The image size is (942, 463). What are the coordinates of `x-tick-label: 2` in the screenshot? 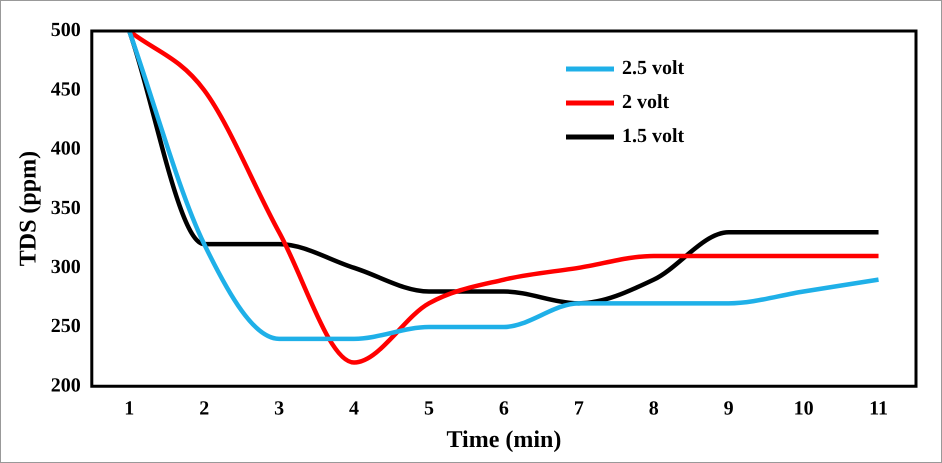 It's located at (204, 408).